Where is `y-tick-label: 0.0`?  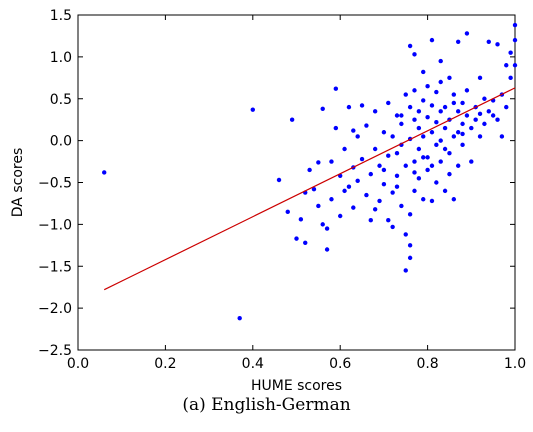
y-tick-label: 0.0 is located at coordinates (61, 142).